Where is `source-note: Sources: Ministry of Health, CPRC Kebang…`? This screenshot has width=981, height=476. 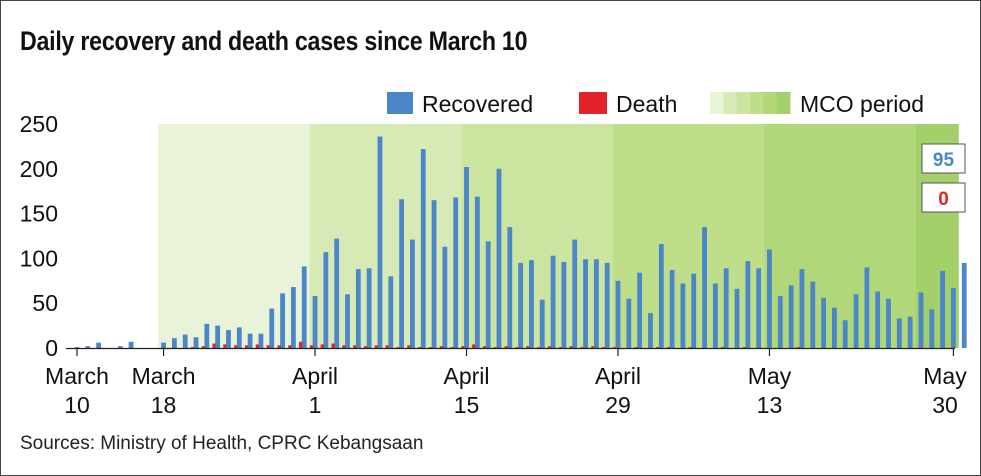 source-note: Sources: Ministry of Health, CPRC Kebang… is located at coordinates (222, 443).